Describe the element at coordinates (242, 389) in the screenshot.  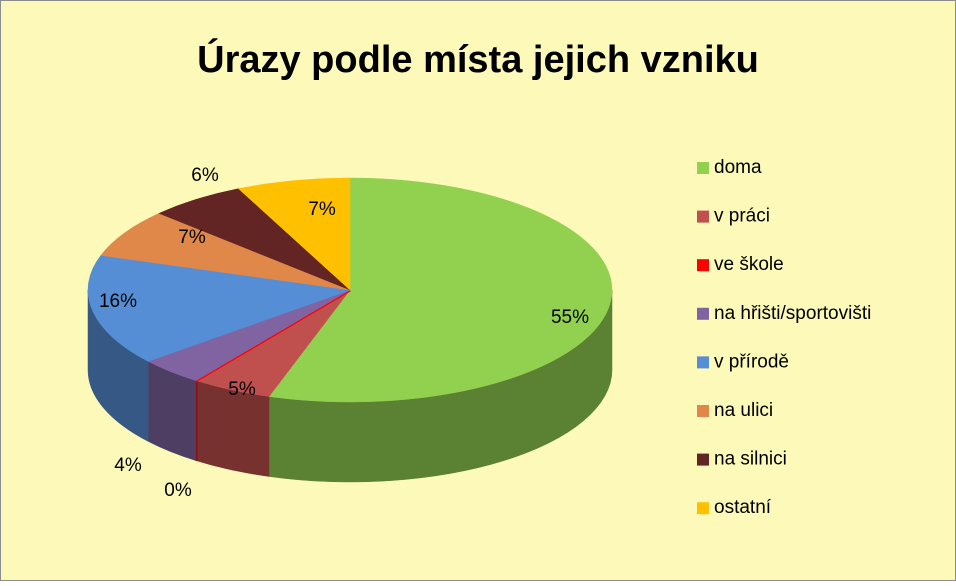
I see `data-label: 5%` at that location.